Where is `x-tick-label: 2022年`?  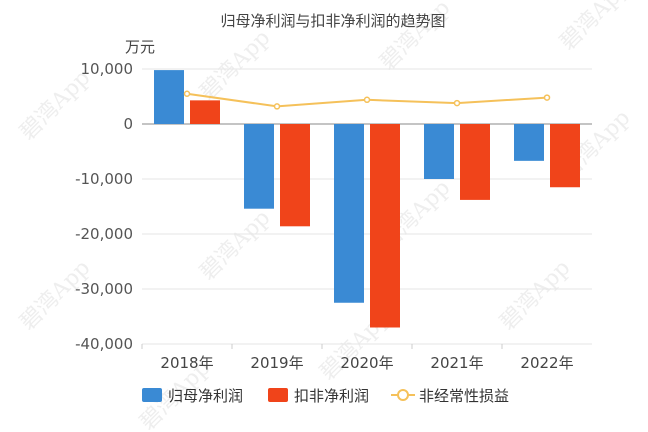 x-tick-label: 2022年 is located at coordinates (546, 363).